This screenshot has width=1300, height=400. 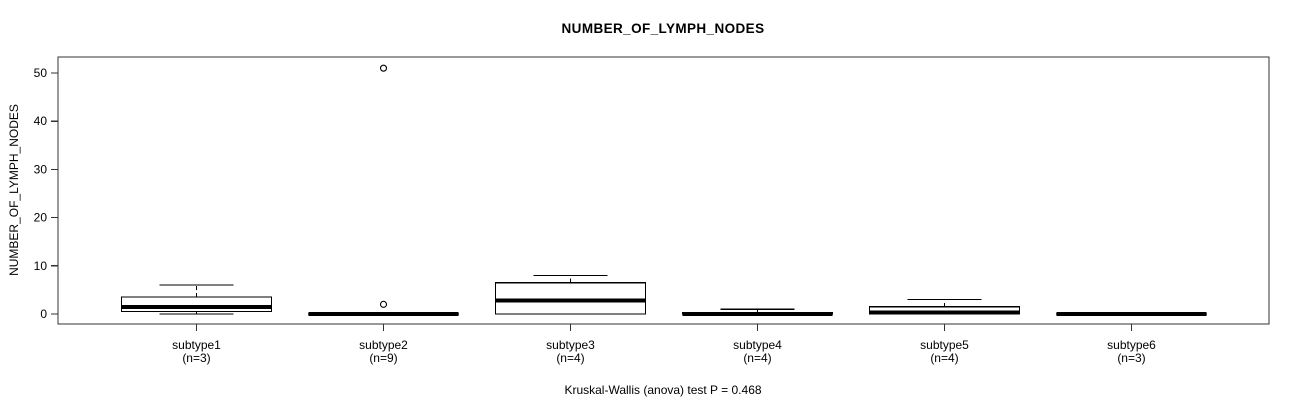 I want to click on chart-title: NUMBER_OF_LYMPH_NODES, so click(x=663, y=28).